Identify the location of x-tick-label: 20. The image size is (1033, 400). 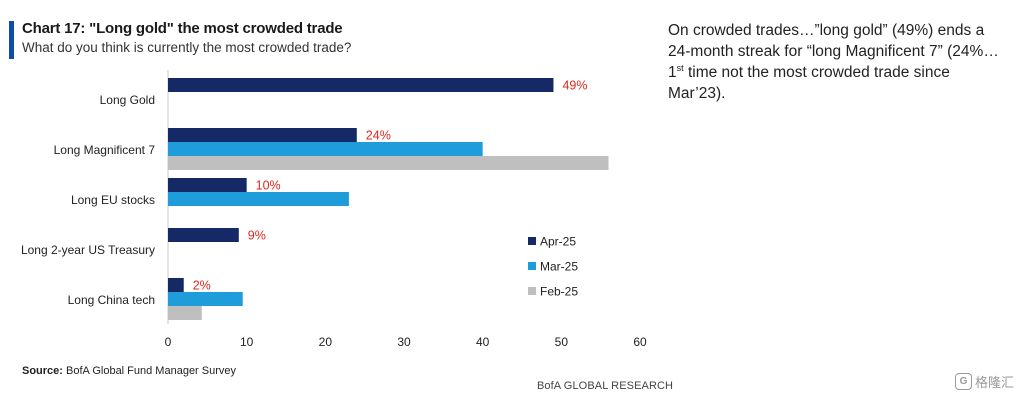
(326, 342).